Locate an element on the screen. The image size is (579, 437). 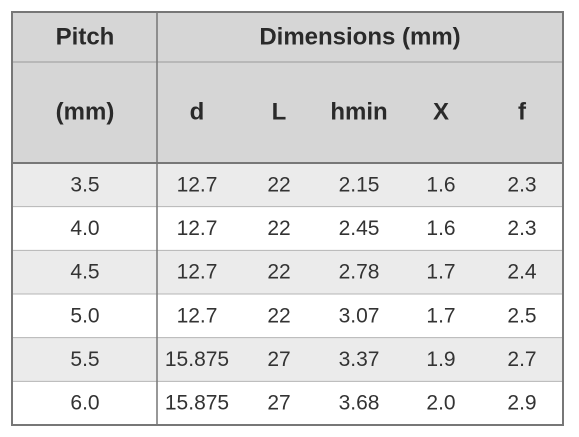
cell: 3.07 is located at coordinates (359, 315).